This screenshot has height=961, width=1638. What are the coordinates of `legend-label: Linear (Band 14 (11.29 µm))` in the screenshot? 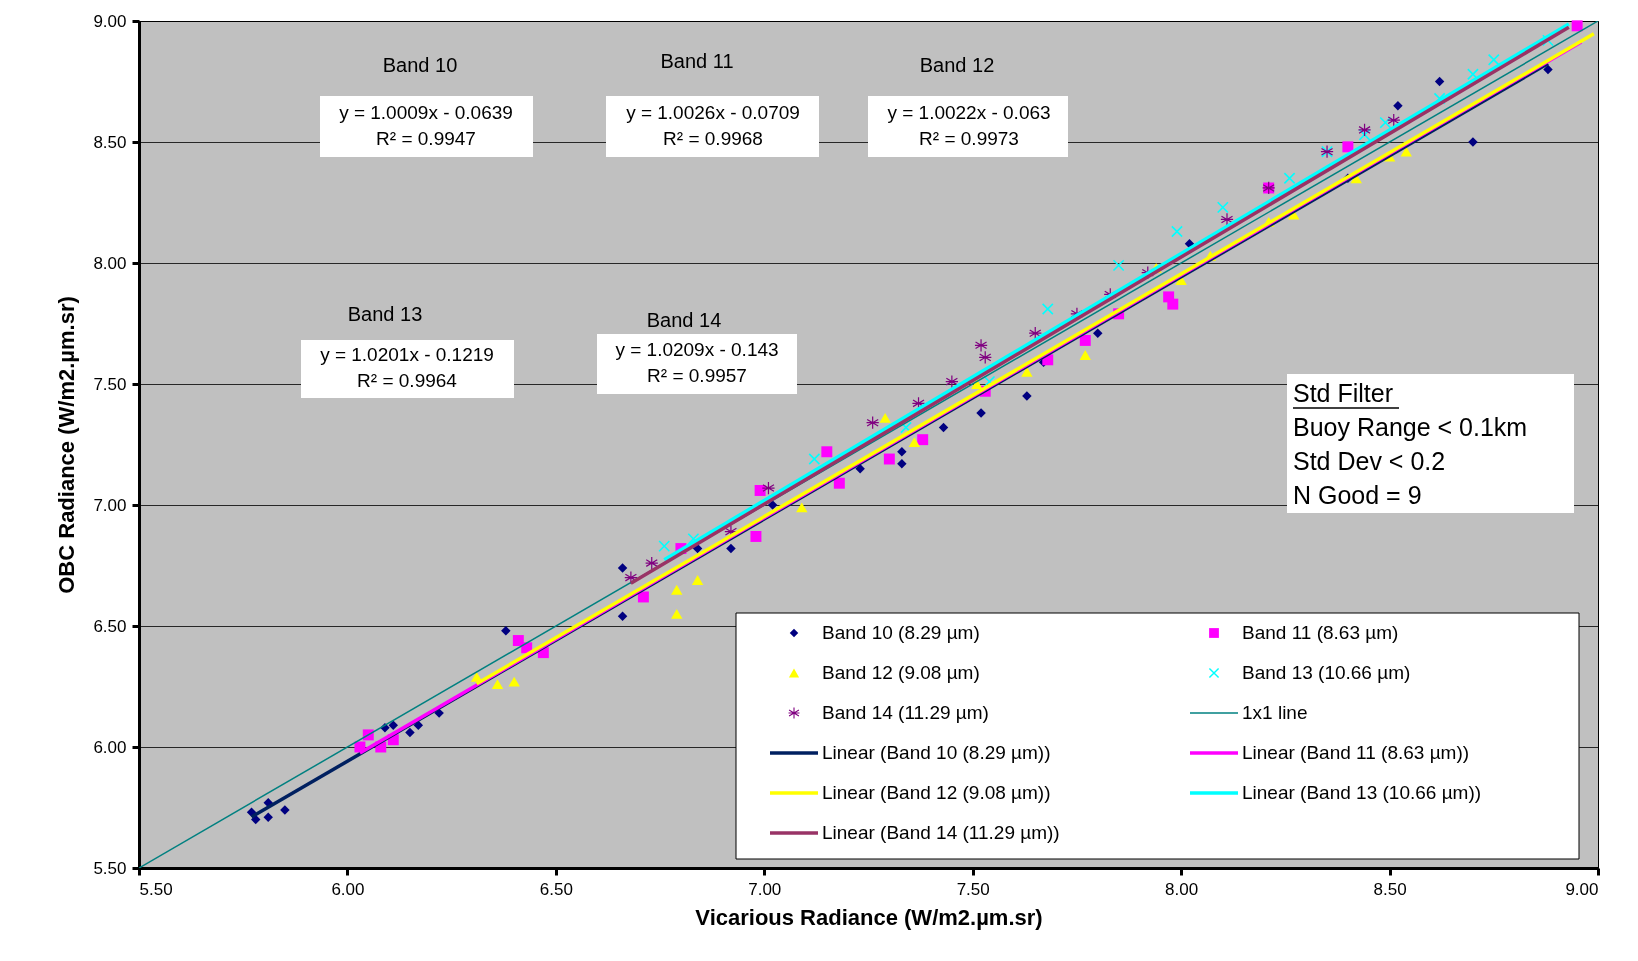 It's located at (941, 832).